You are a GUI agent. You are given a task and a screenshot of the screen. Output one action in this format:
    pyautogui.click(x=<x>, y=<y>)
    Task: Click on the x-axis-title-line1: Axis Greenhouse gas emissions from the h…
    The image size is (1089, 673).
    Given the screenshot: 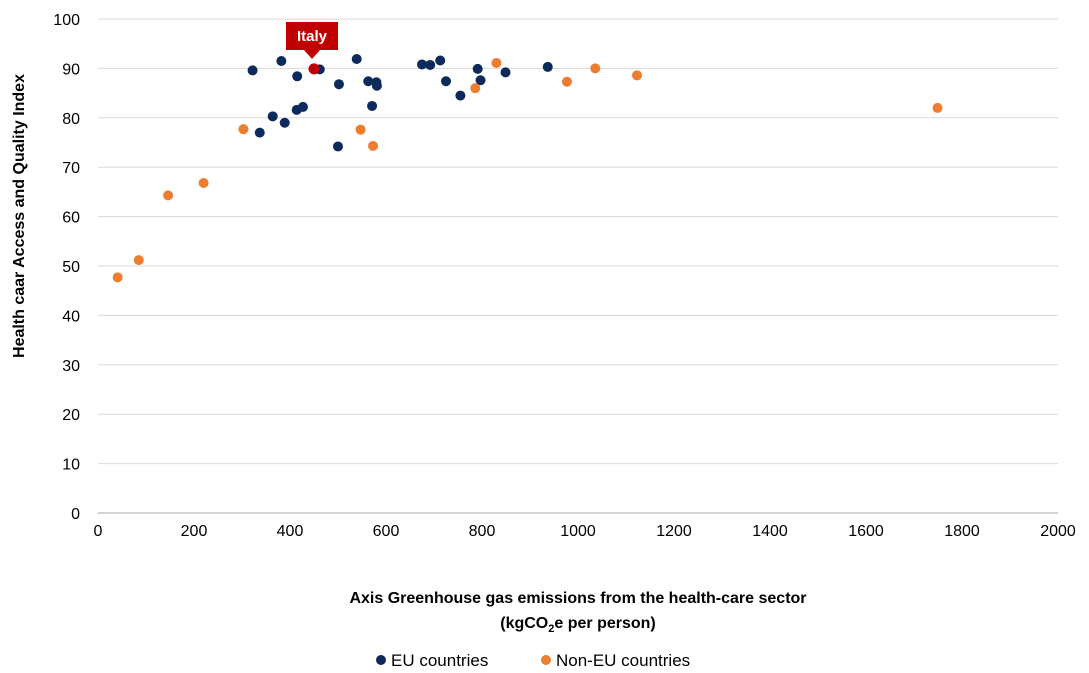 What is the action you would take?
    pyautogui.click(x=577, y=598)
    